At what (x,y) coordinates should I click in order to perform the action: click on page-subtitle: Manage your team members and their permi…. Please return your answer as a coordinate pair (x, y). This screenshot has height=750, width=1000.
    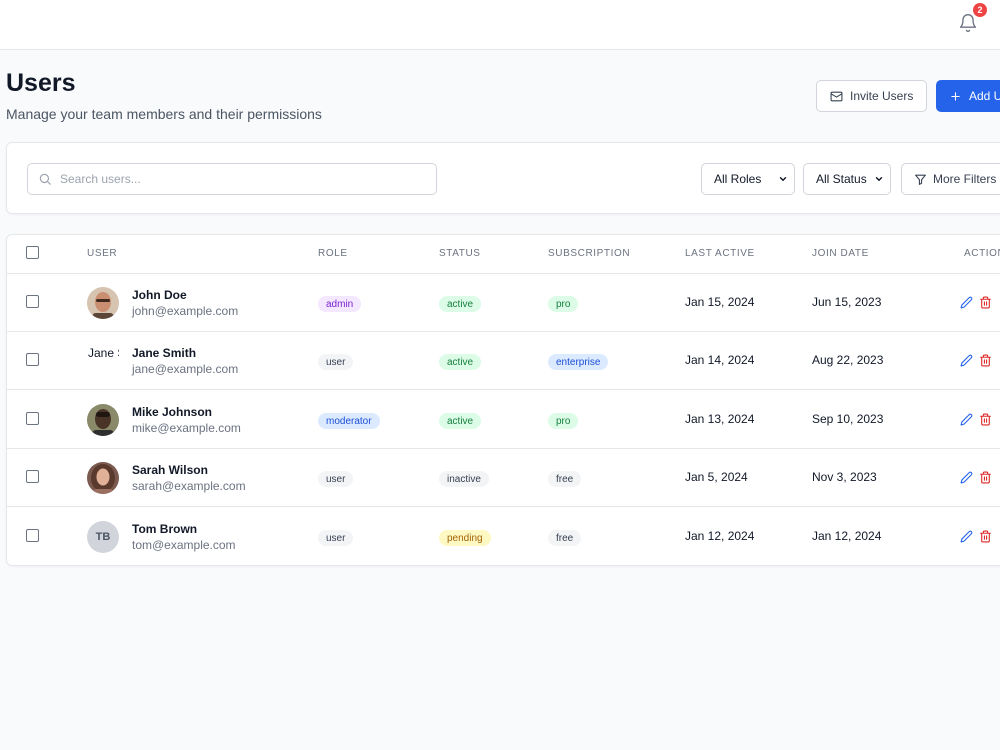
    Looking at the image, I should click on (164, 114).